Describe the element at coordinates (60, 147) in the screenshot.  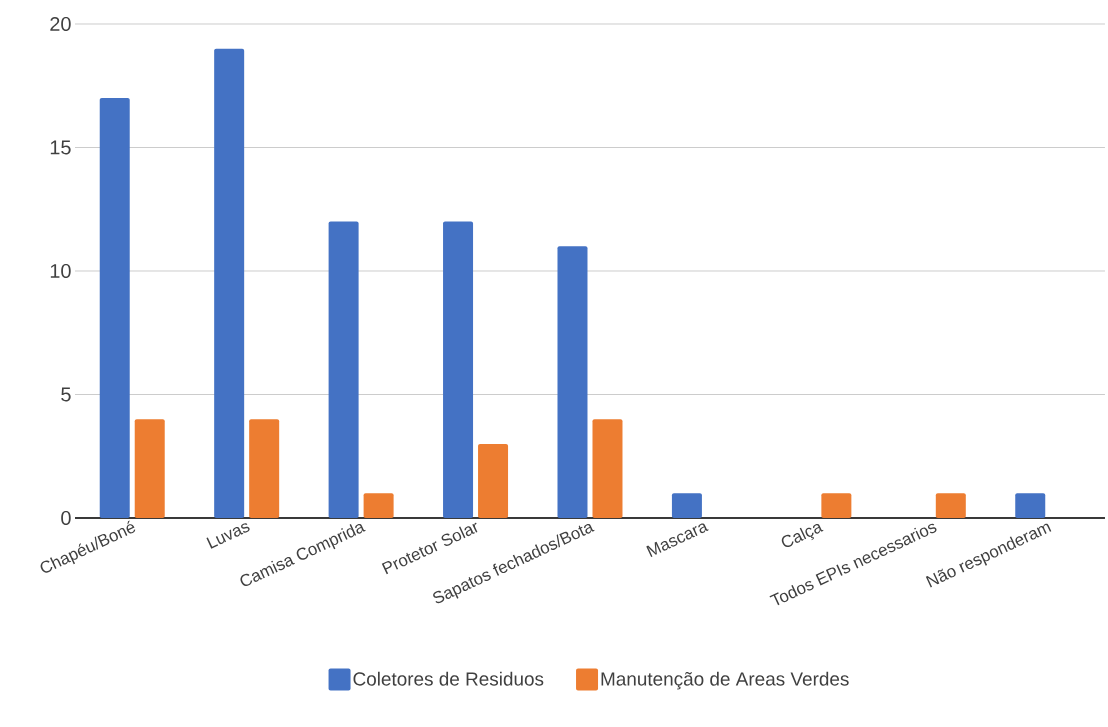
I see `y-tick-label: 15` at that location.